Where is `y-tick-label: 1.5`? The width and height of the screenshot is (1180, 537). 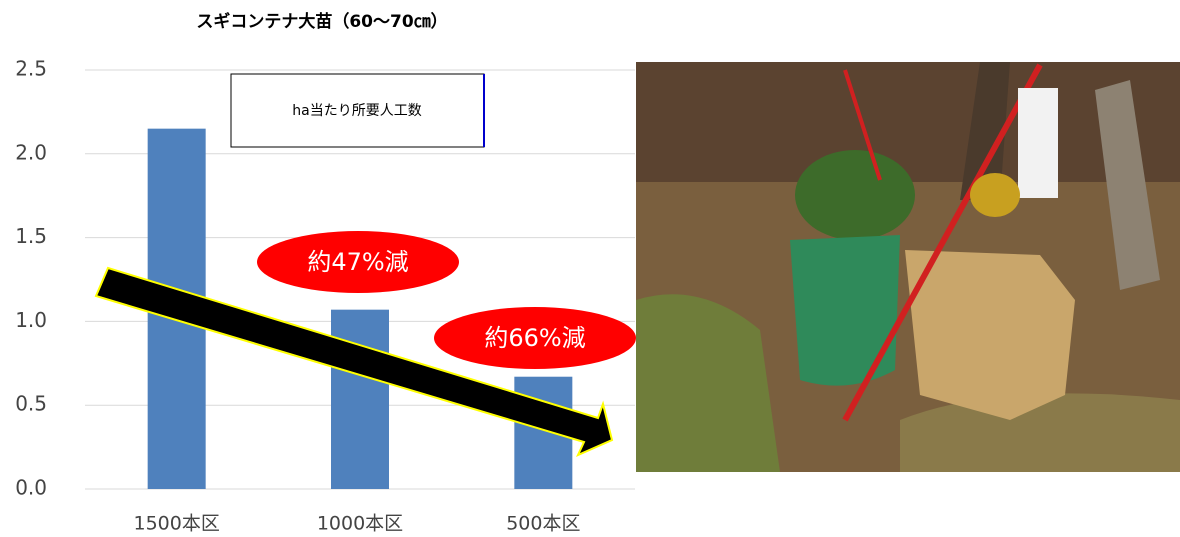 y-tick-label: 1.5 is located at coordinates (31, 236).